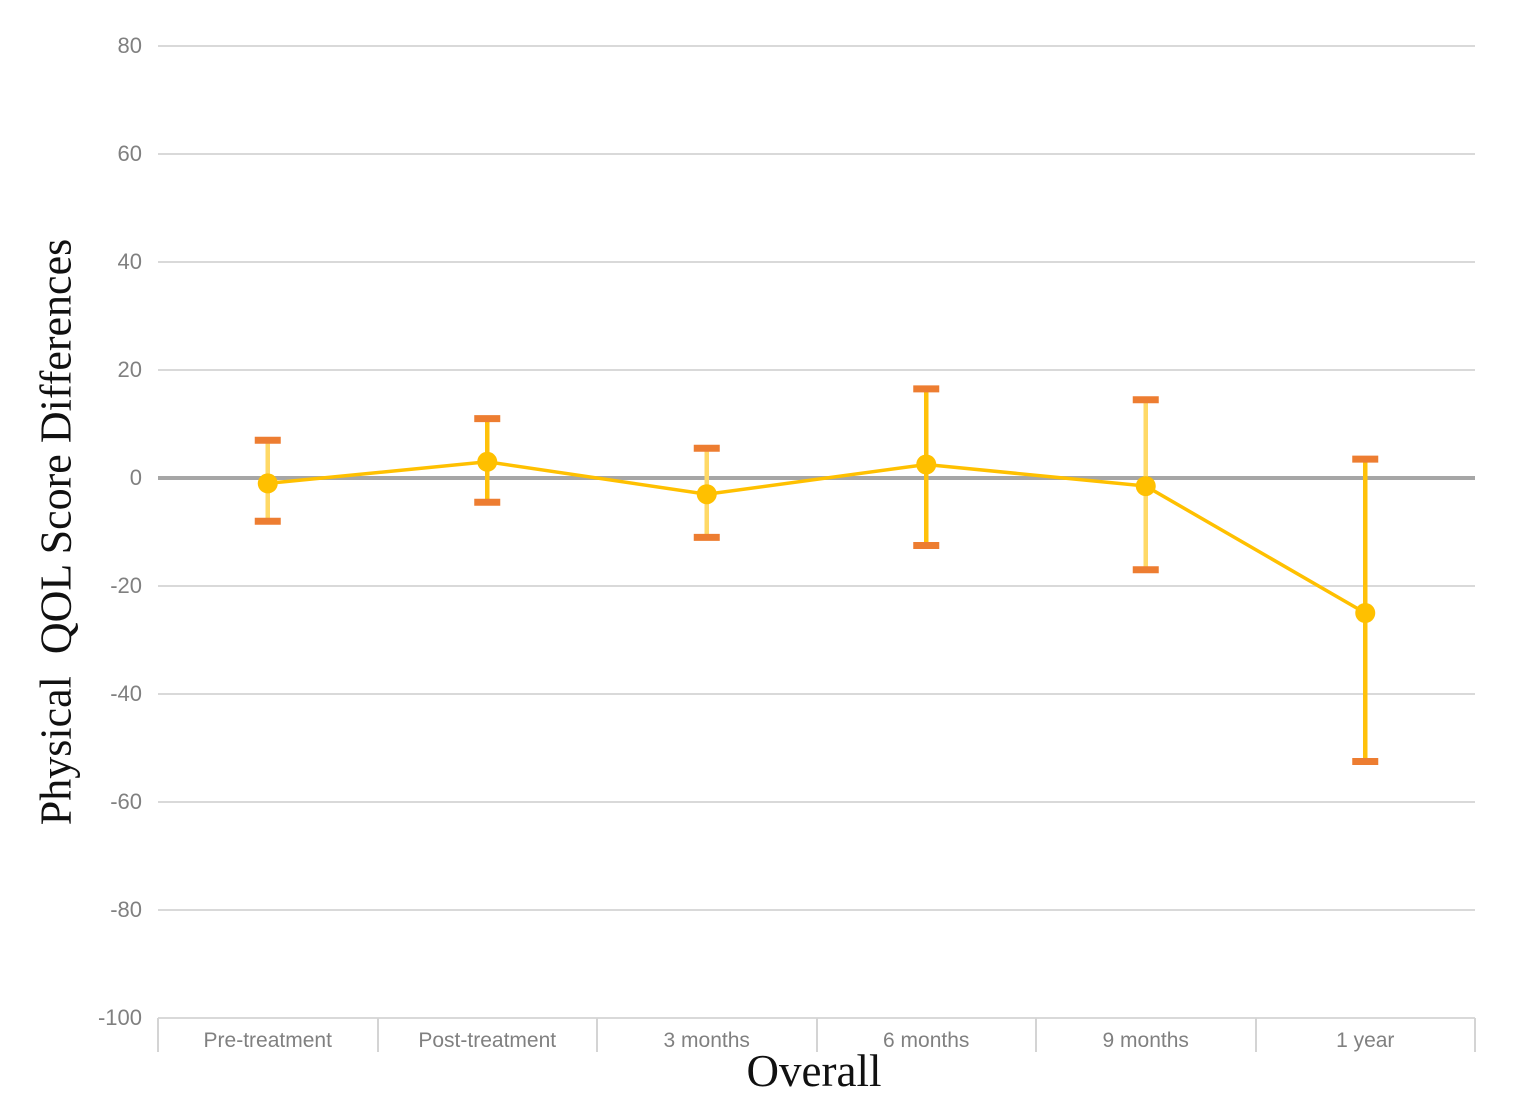 The height and width of the screenshot is (1106, 1529). Describe the element at coordinates (487, 1040) in the screenshot. I see `x-category-label-1: Post-treatment` at that location.